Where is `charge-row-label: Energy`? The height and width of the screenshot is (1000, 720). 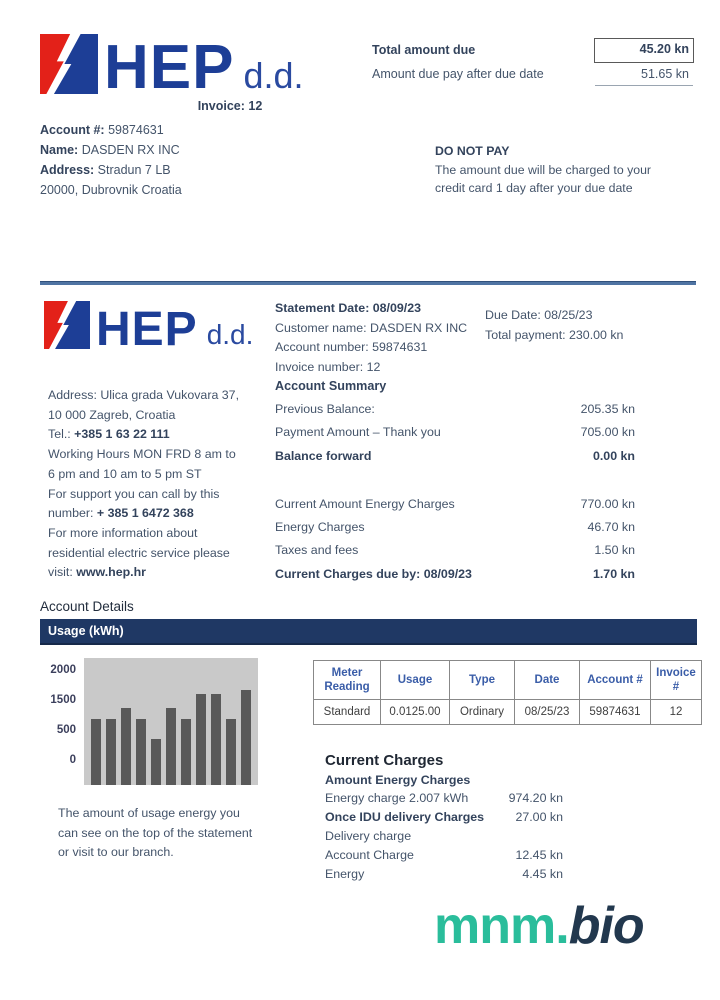
charge-row-label: Energy is located at coordinates (345, 874).